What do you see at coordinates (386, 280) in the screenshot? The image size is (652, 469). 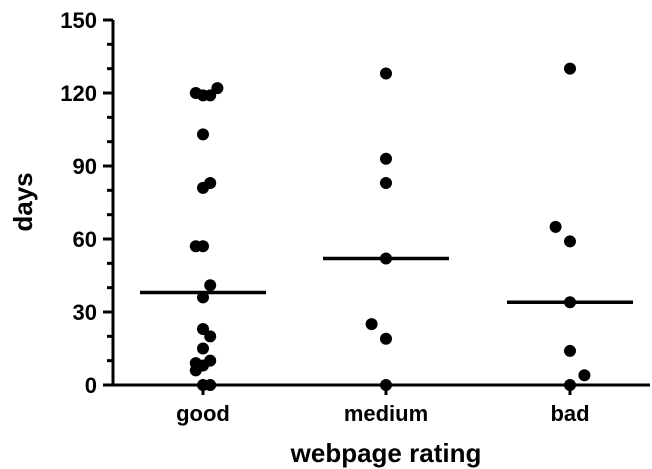 I see `median-lines` at bounding box center [386, 280].